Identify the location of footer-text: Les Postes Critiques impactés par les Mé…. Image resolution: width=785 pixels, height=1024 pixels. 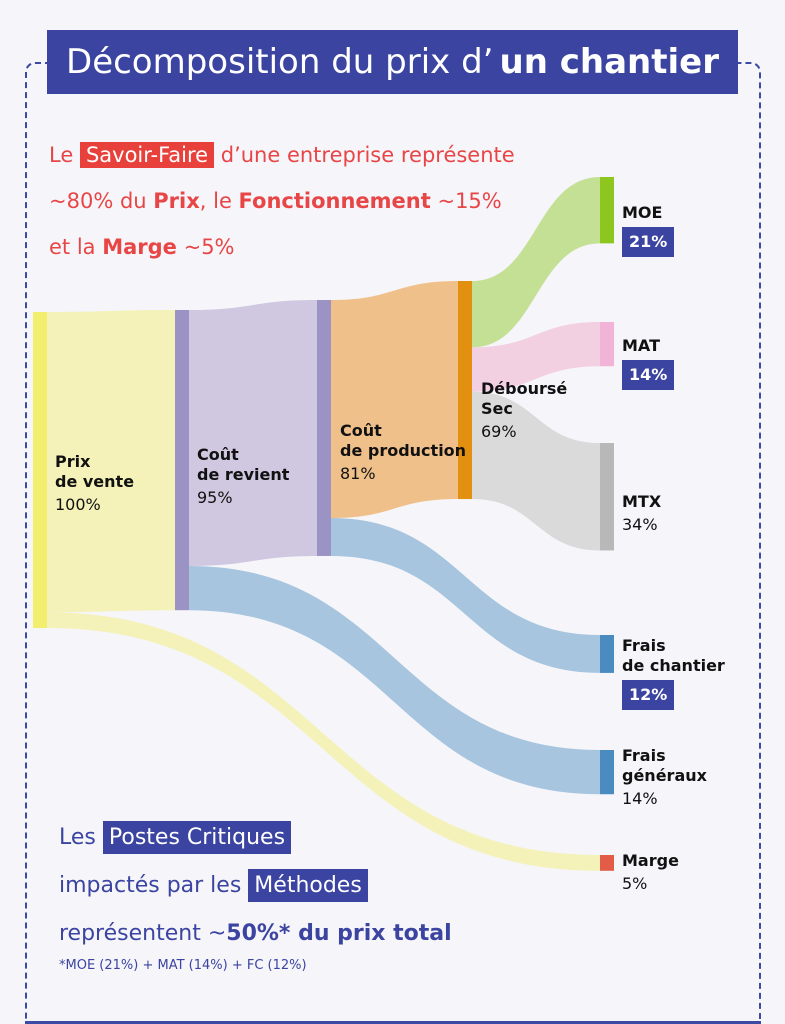
(255, 886).